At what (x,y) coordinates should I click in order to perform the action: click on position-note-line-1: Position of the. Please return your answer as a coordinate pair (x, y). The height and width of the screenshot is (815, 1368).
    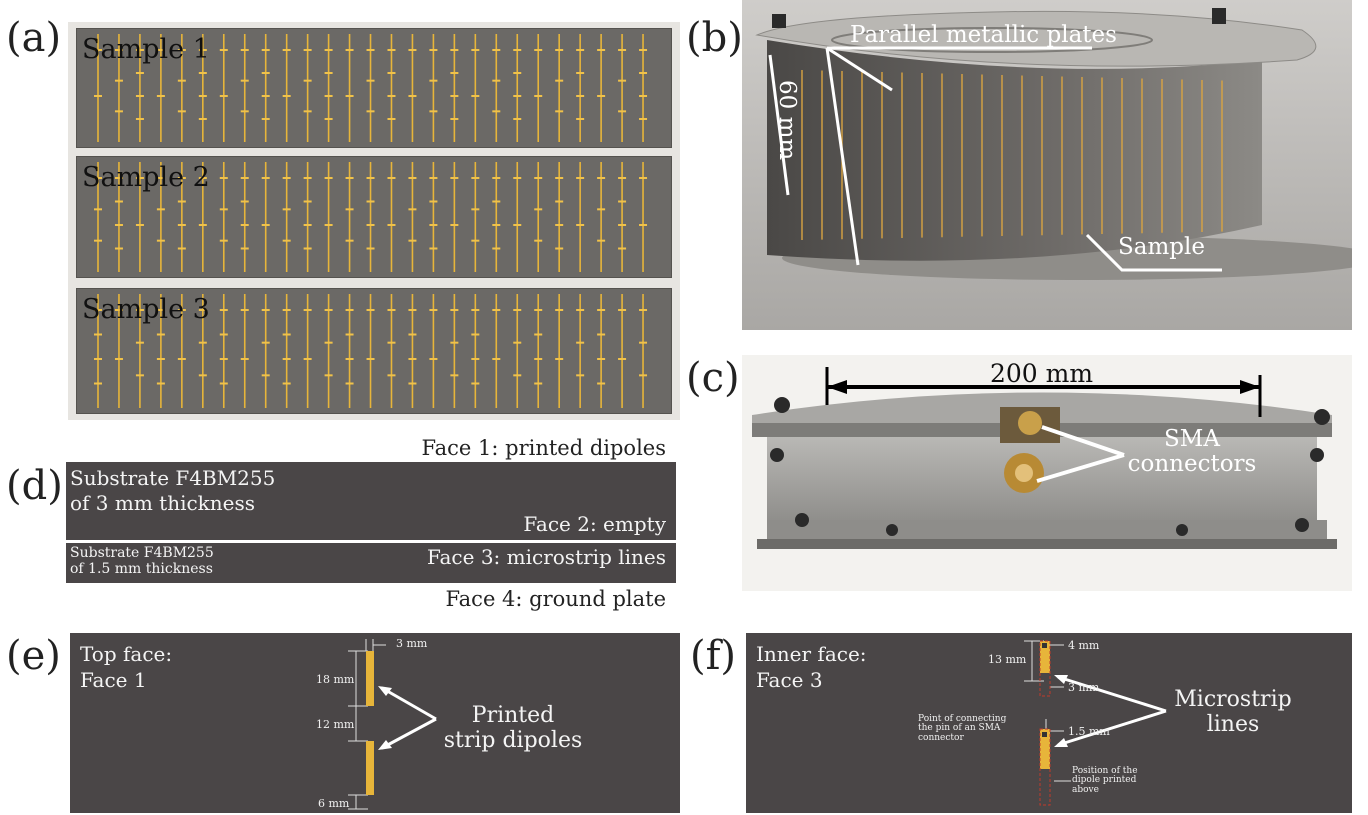
    Looking at the image, I should click on (1105, 771).